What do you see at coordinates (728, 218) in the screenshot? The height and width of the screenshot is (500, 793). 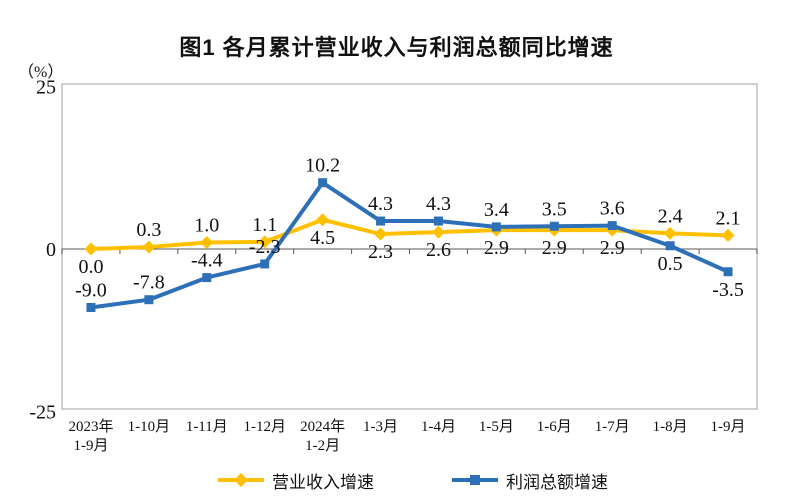 I see `data-point-label: 2.1` at bounding box center [728, 218].